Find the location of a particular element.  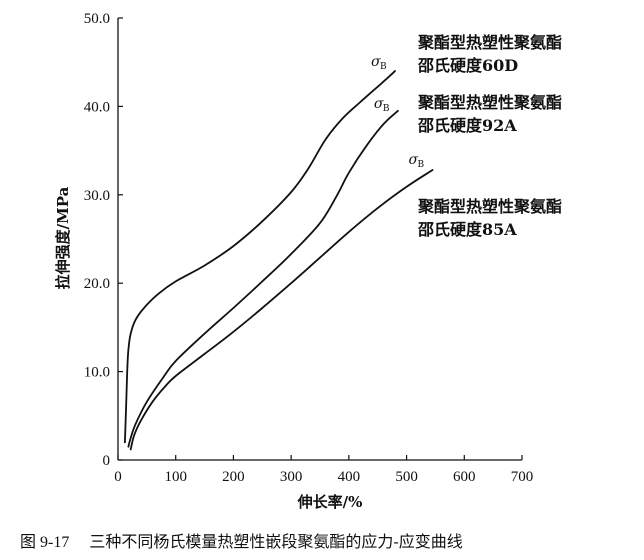

y-ticks: 0 10.0 20.0 30.0 40.0 50.0 is located at coordinates (103, 240).